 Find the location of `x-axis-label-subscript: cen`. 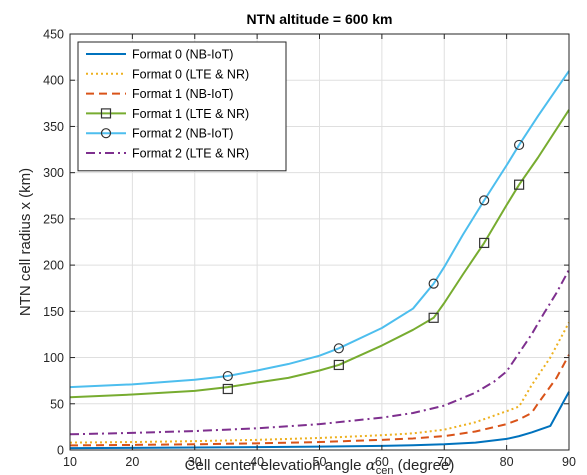

x-axis-label-subscript: cen is located at coordinates (385, 470).